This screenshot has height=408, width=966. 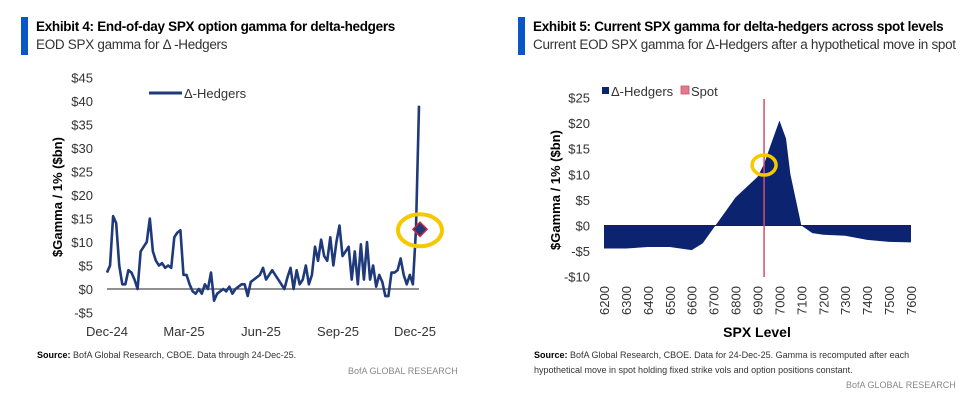 I want to click on latest-value-marker, so click(x=420, y=229).